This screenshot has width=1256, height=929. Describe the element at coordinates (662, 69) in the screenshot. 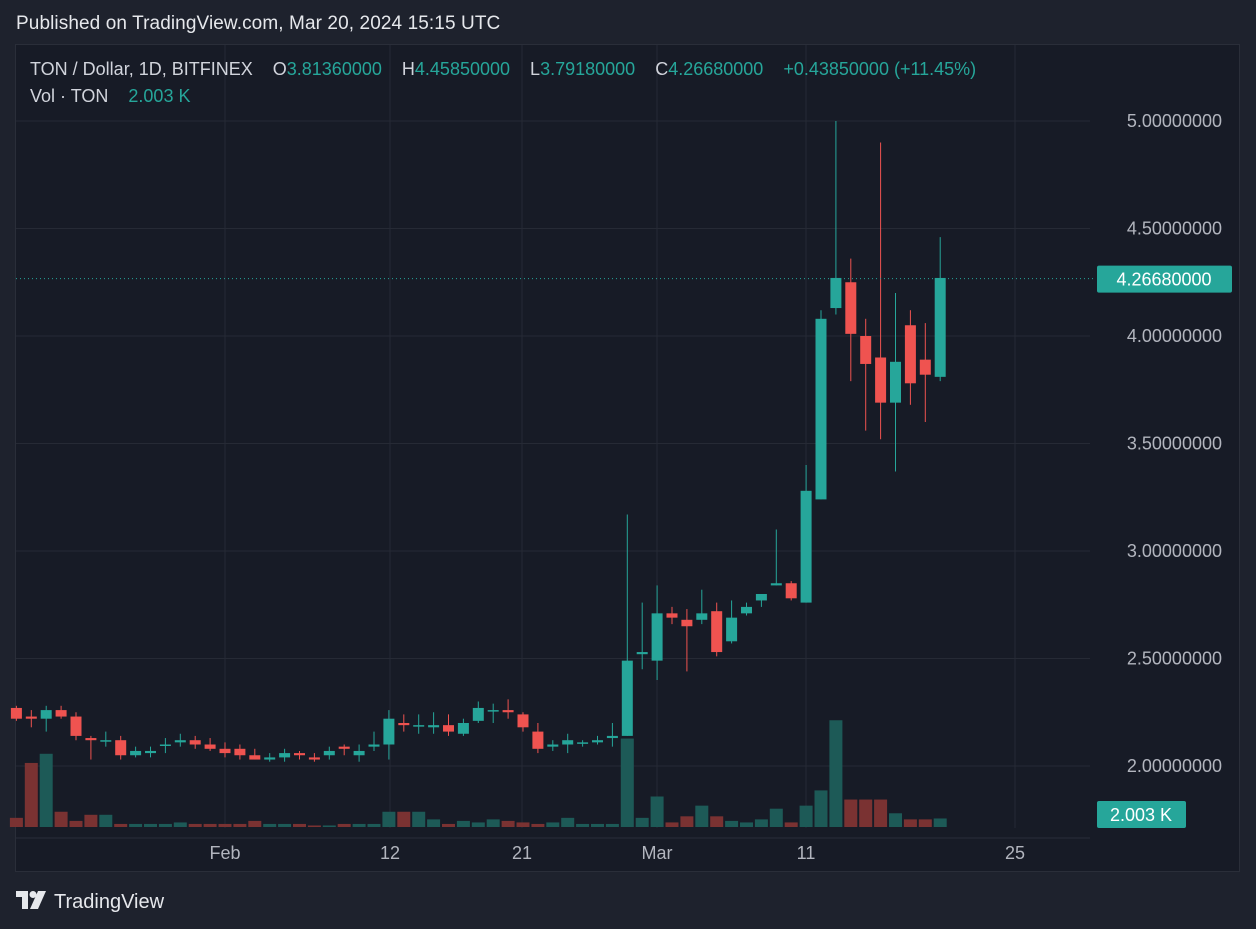

I see `close-label: C` at that location.